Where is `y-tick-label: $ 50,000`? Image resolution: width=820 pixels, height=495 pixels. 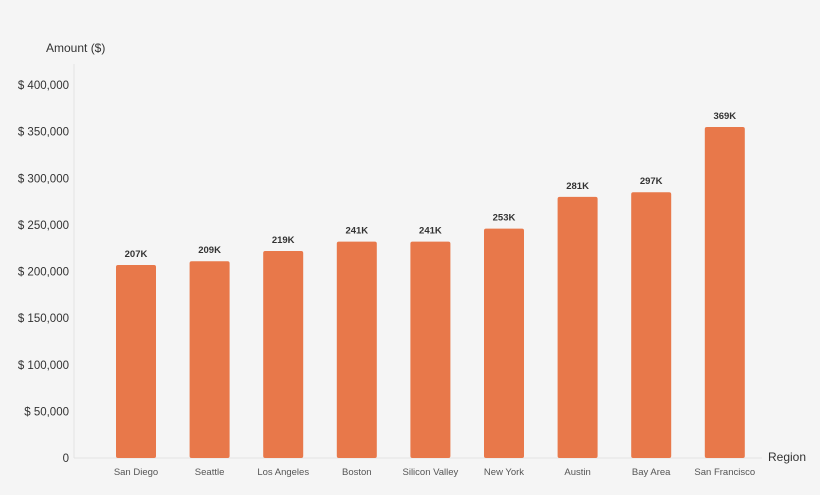 y-tick-label: $ 50,000 is located at coordinates (46, 412).